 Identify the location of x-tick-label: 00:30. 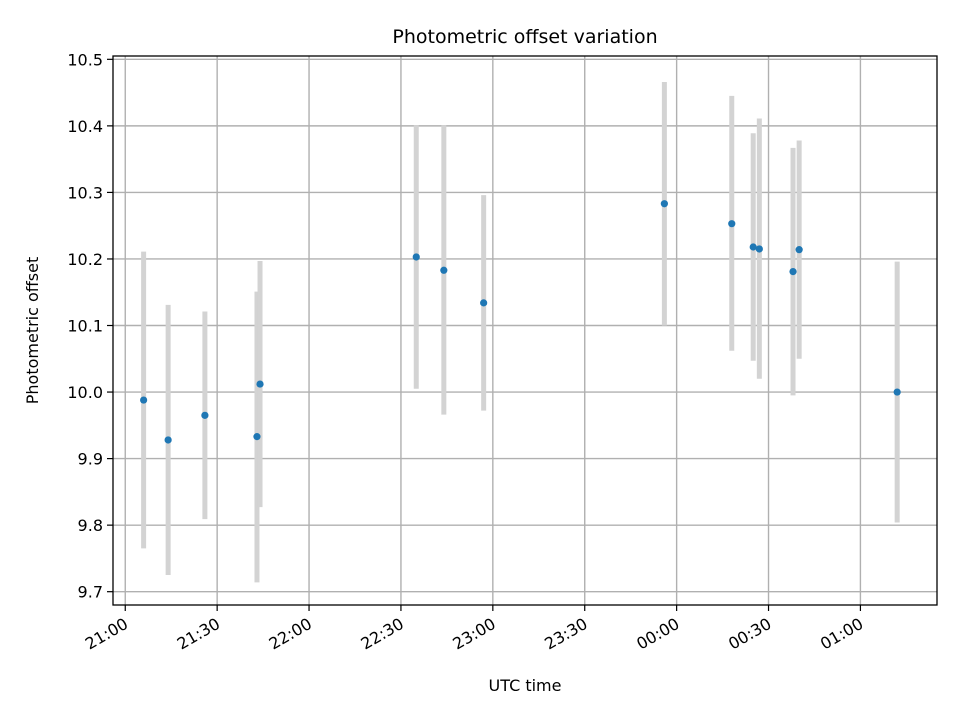
(749, 634).